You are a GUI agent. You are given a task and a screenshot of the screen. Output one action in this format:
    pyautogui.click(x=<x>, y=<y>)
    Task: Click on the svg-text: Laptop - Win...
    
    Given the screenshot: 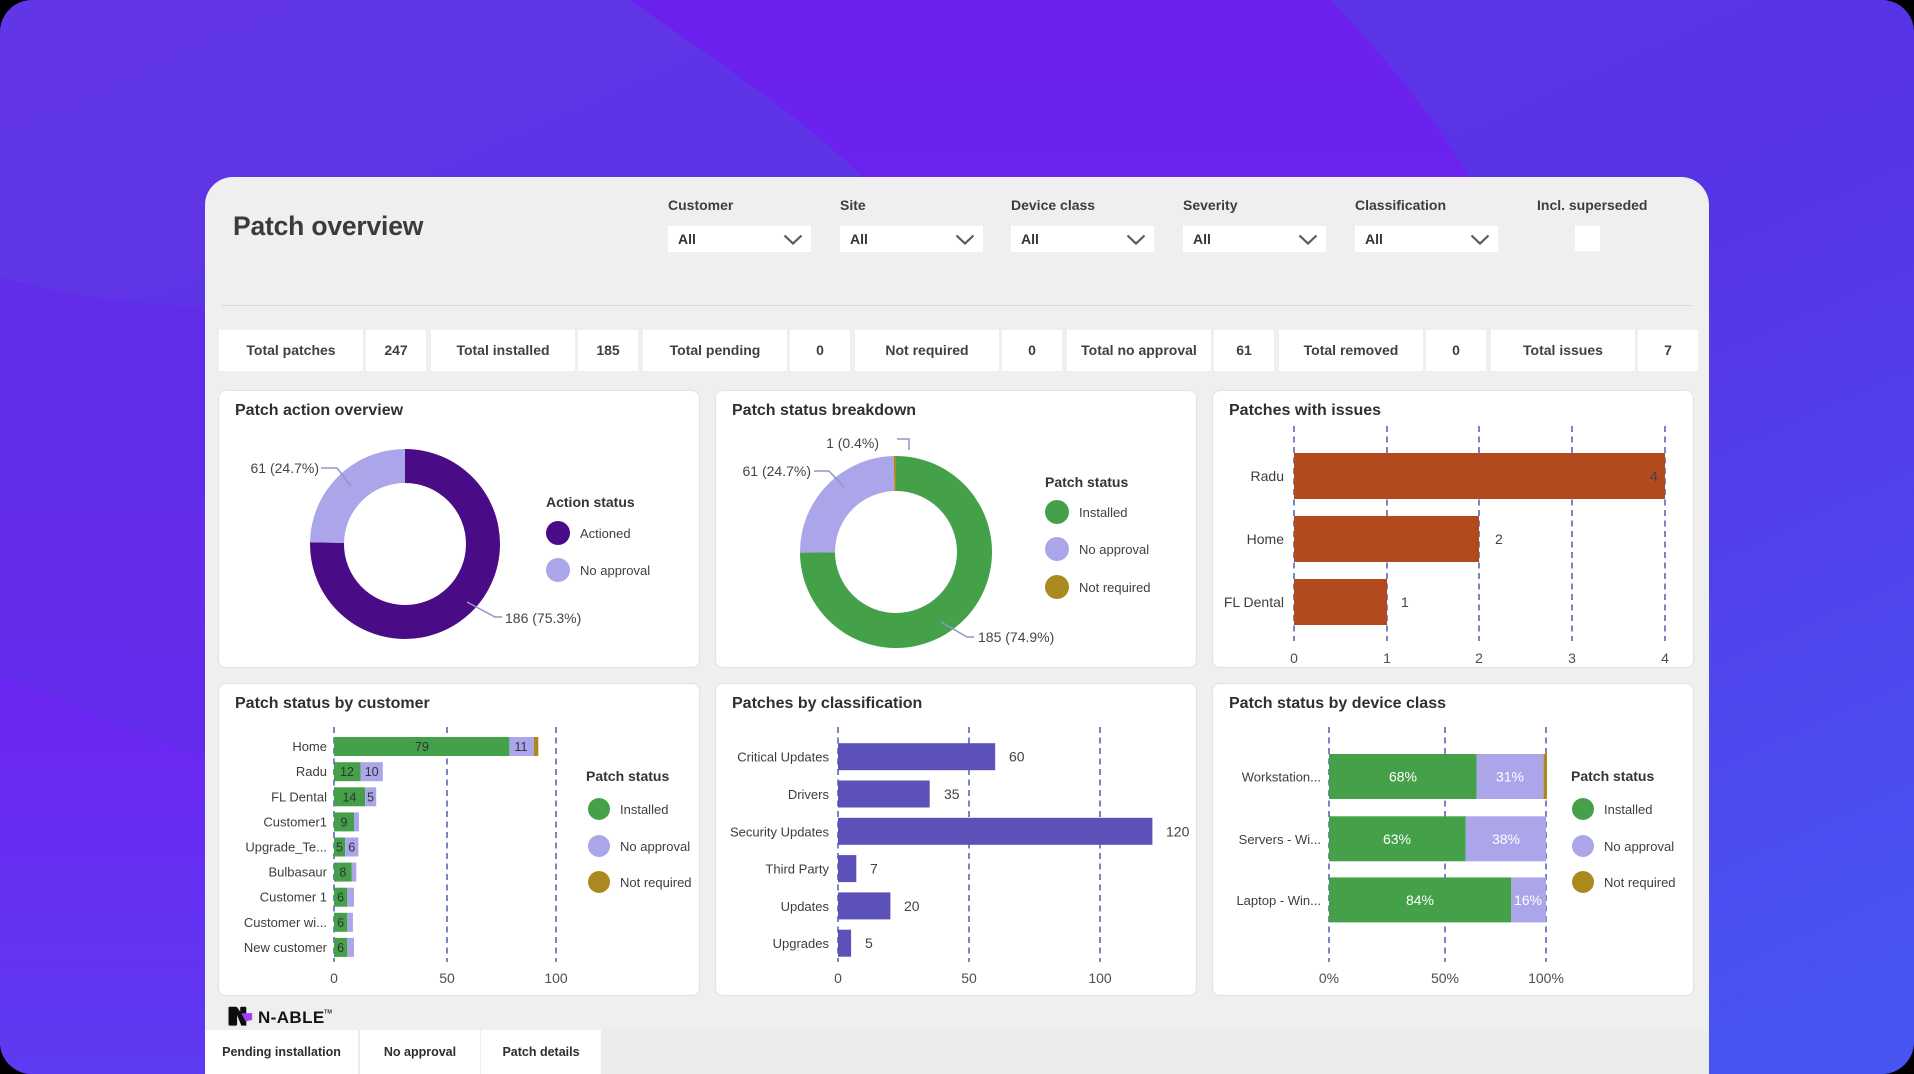 What is the action you would take?
    pyautogui.click(x=1278, y=900)
    